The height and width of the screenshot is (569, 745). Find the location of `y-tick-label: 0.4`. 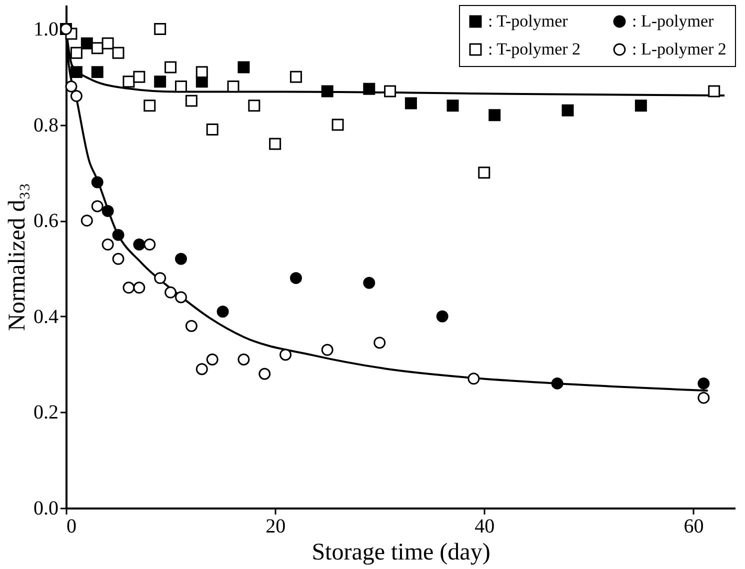

y-tick-label: 0.4 is located at coordinates (46, 317).